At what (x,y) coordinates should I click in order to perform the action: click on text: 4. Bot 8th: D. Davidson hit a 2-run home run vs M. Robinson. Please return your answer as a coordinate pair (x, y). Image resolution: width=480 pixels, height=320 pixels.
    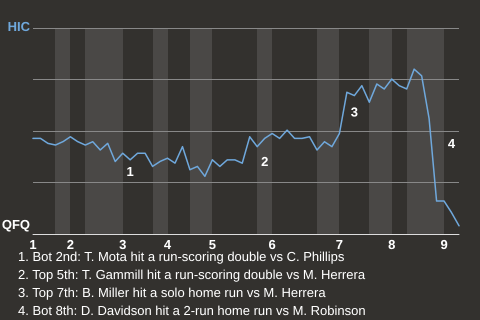
    Looking at the image, I should click on (192, 310).